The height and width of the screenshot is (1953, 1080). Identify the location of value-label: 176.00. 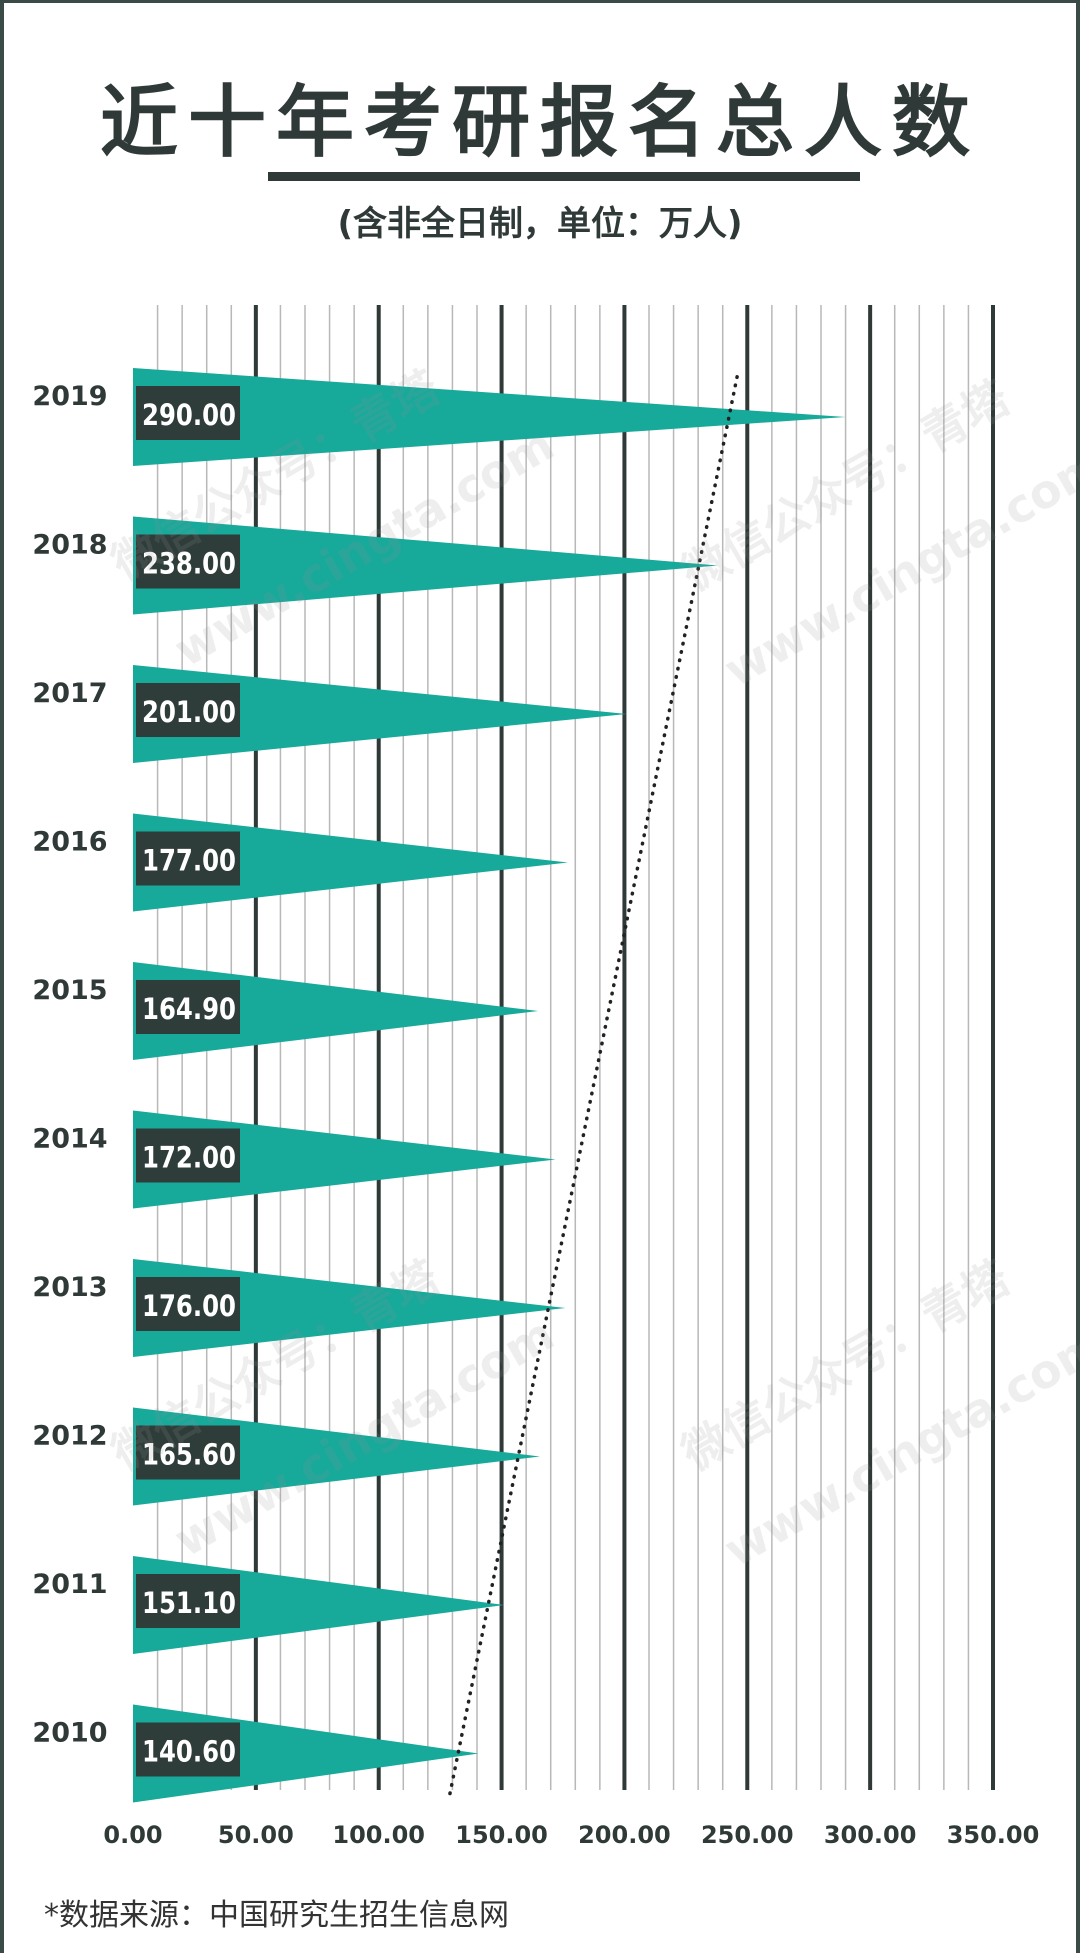
(189, 1306).